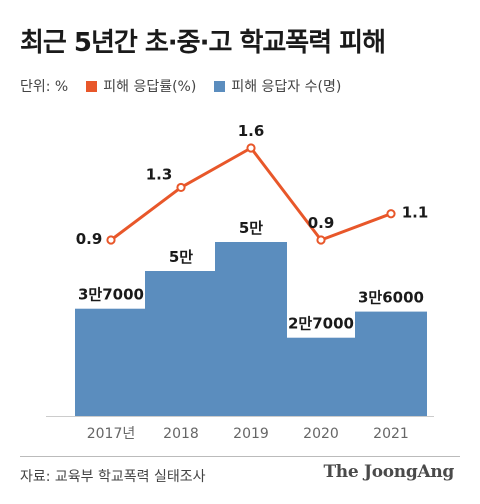 Image resolution: width=480 pixels, height=504 pixels. I want to click on legend-item-line: 피해 응답률(%), so click(141, 86).